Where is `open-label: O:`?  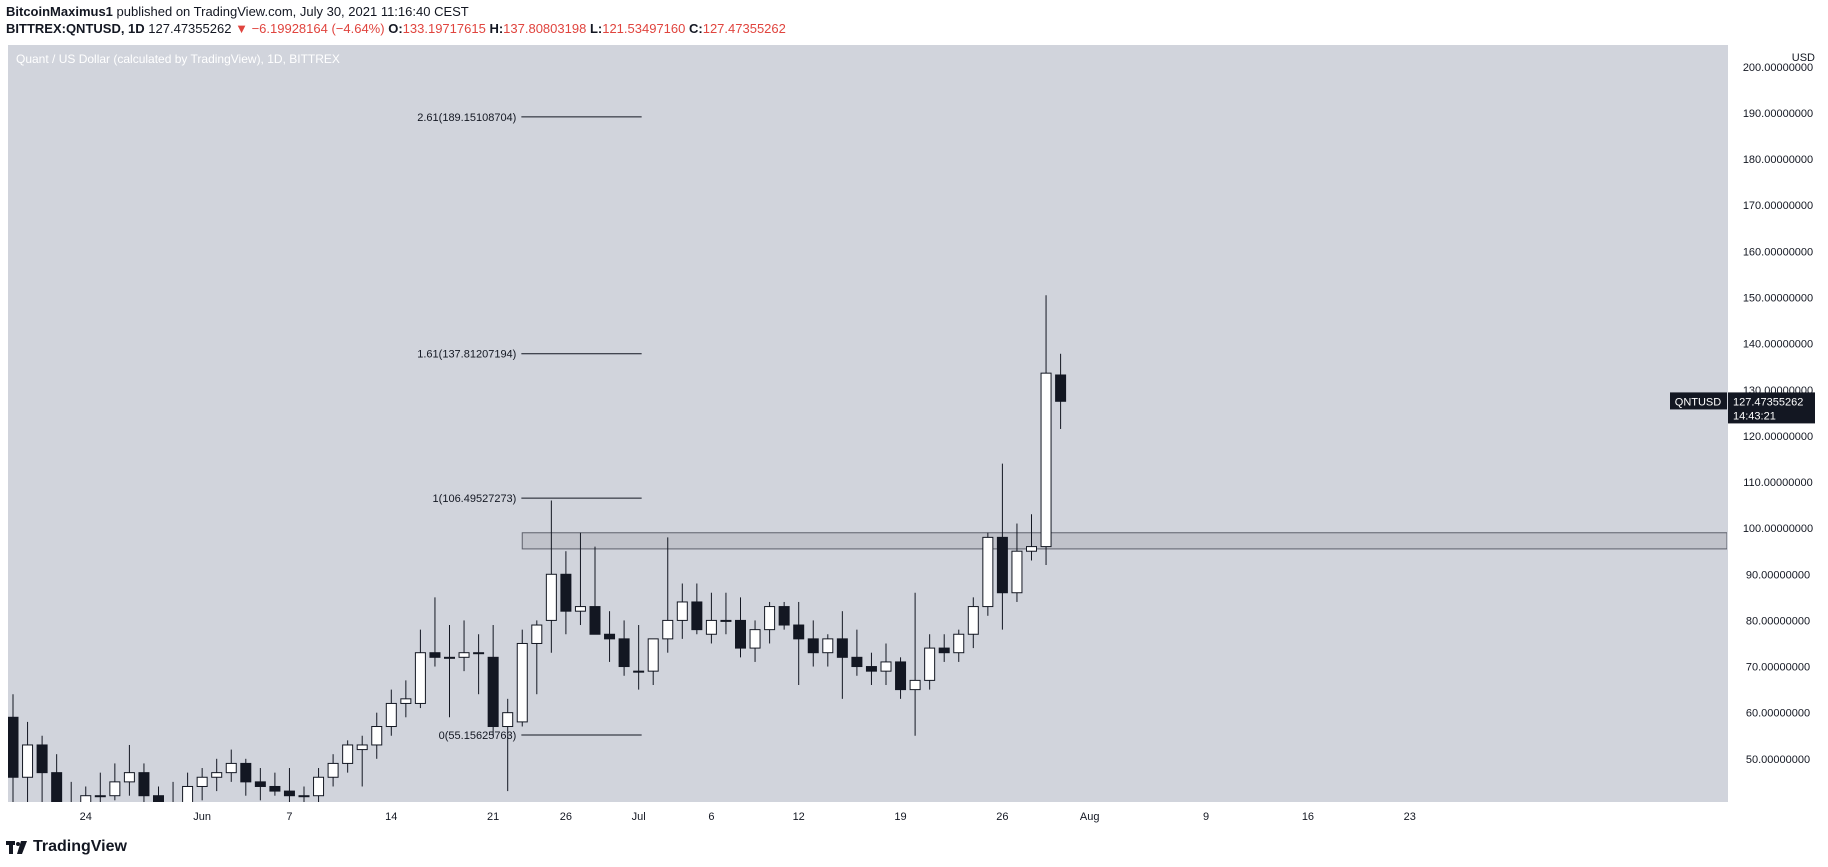
open-label: O: is located at coordinates (395, 28).